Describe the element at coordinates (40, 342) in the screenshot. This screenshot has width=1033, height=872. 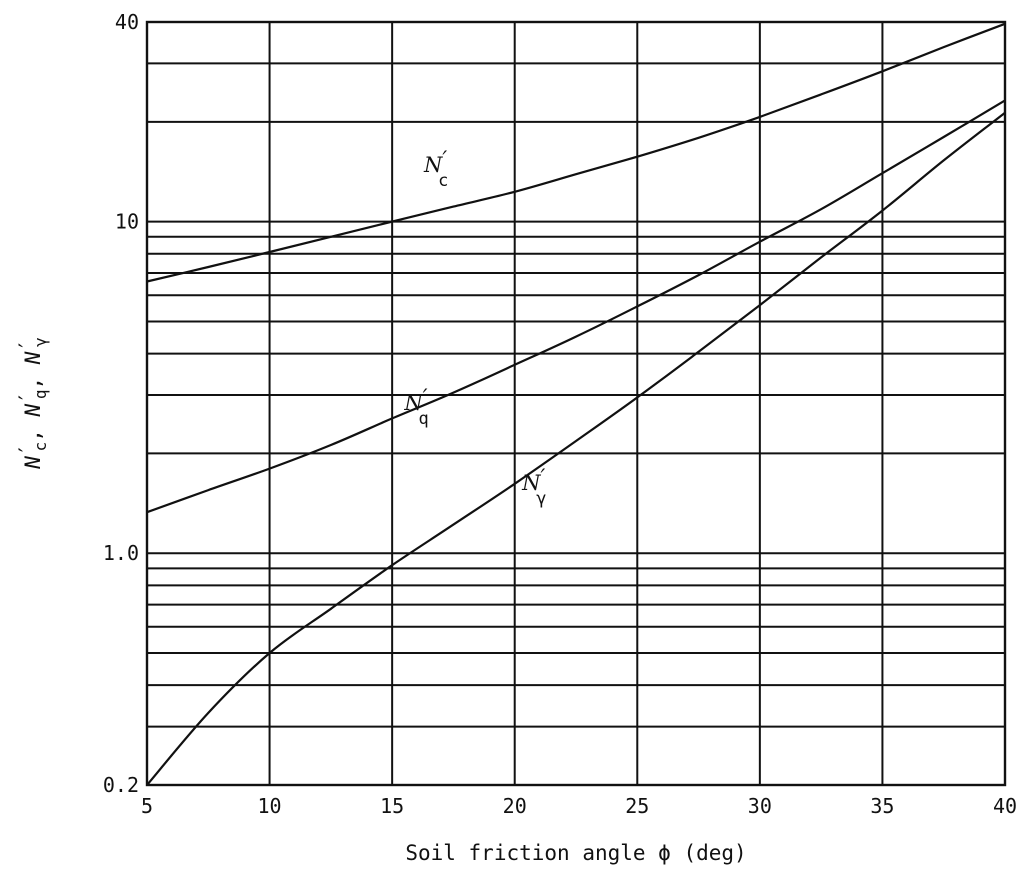
I see `ylabel-subscript: γ` at that location.